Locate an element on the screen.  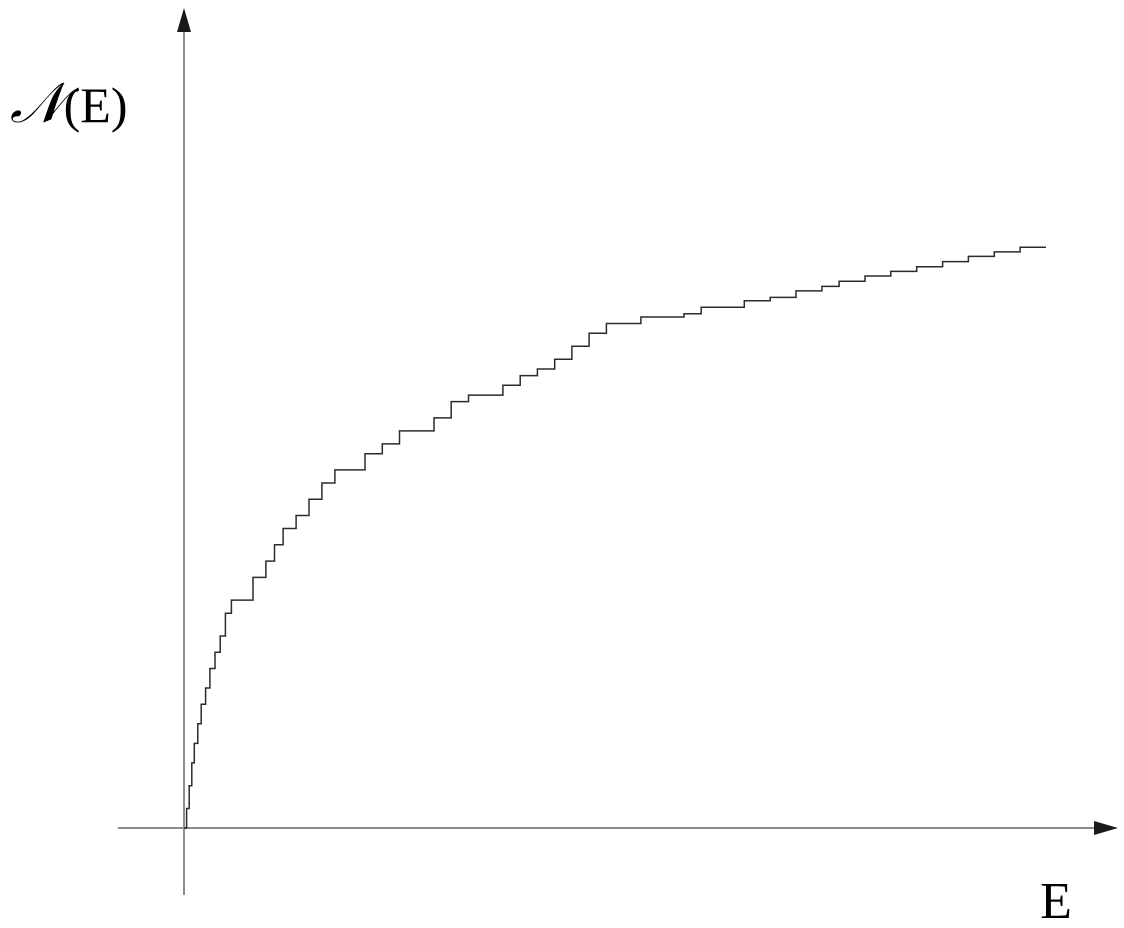
y-axis-label: 𝒩(E) is located at coordinates (69, 103).